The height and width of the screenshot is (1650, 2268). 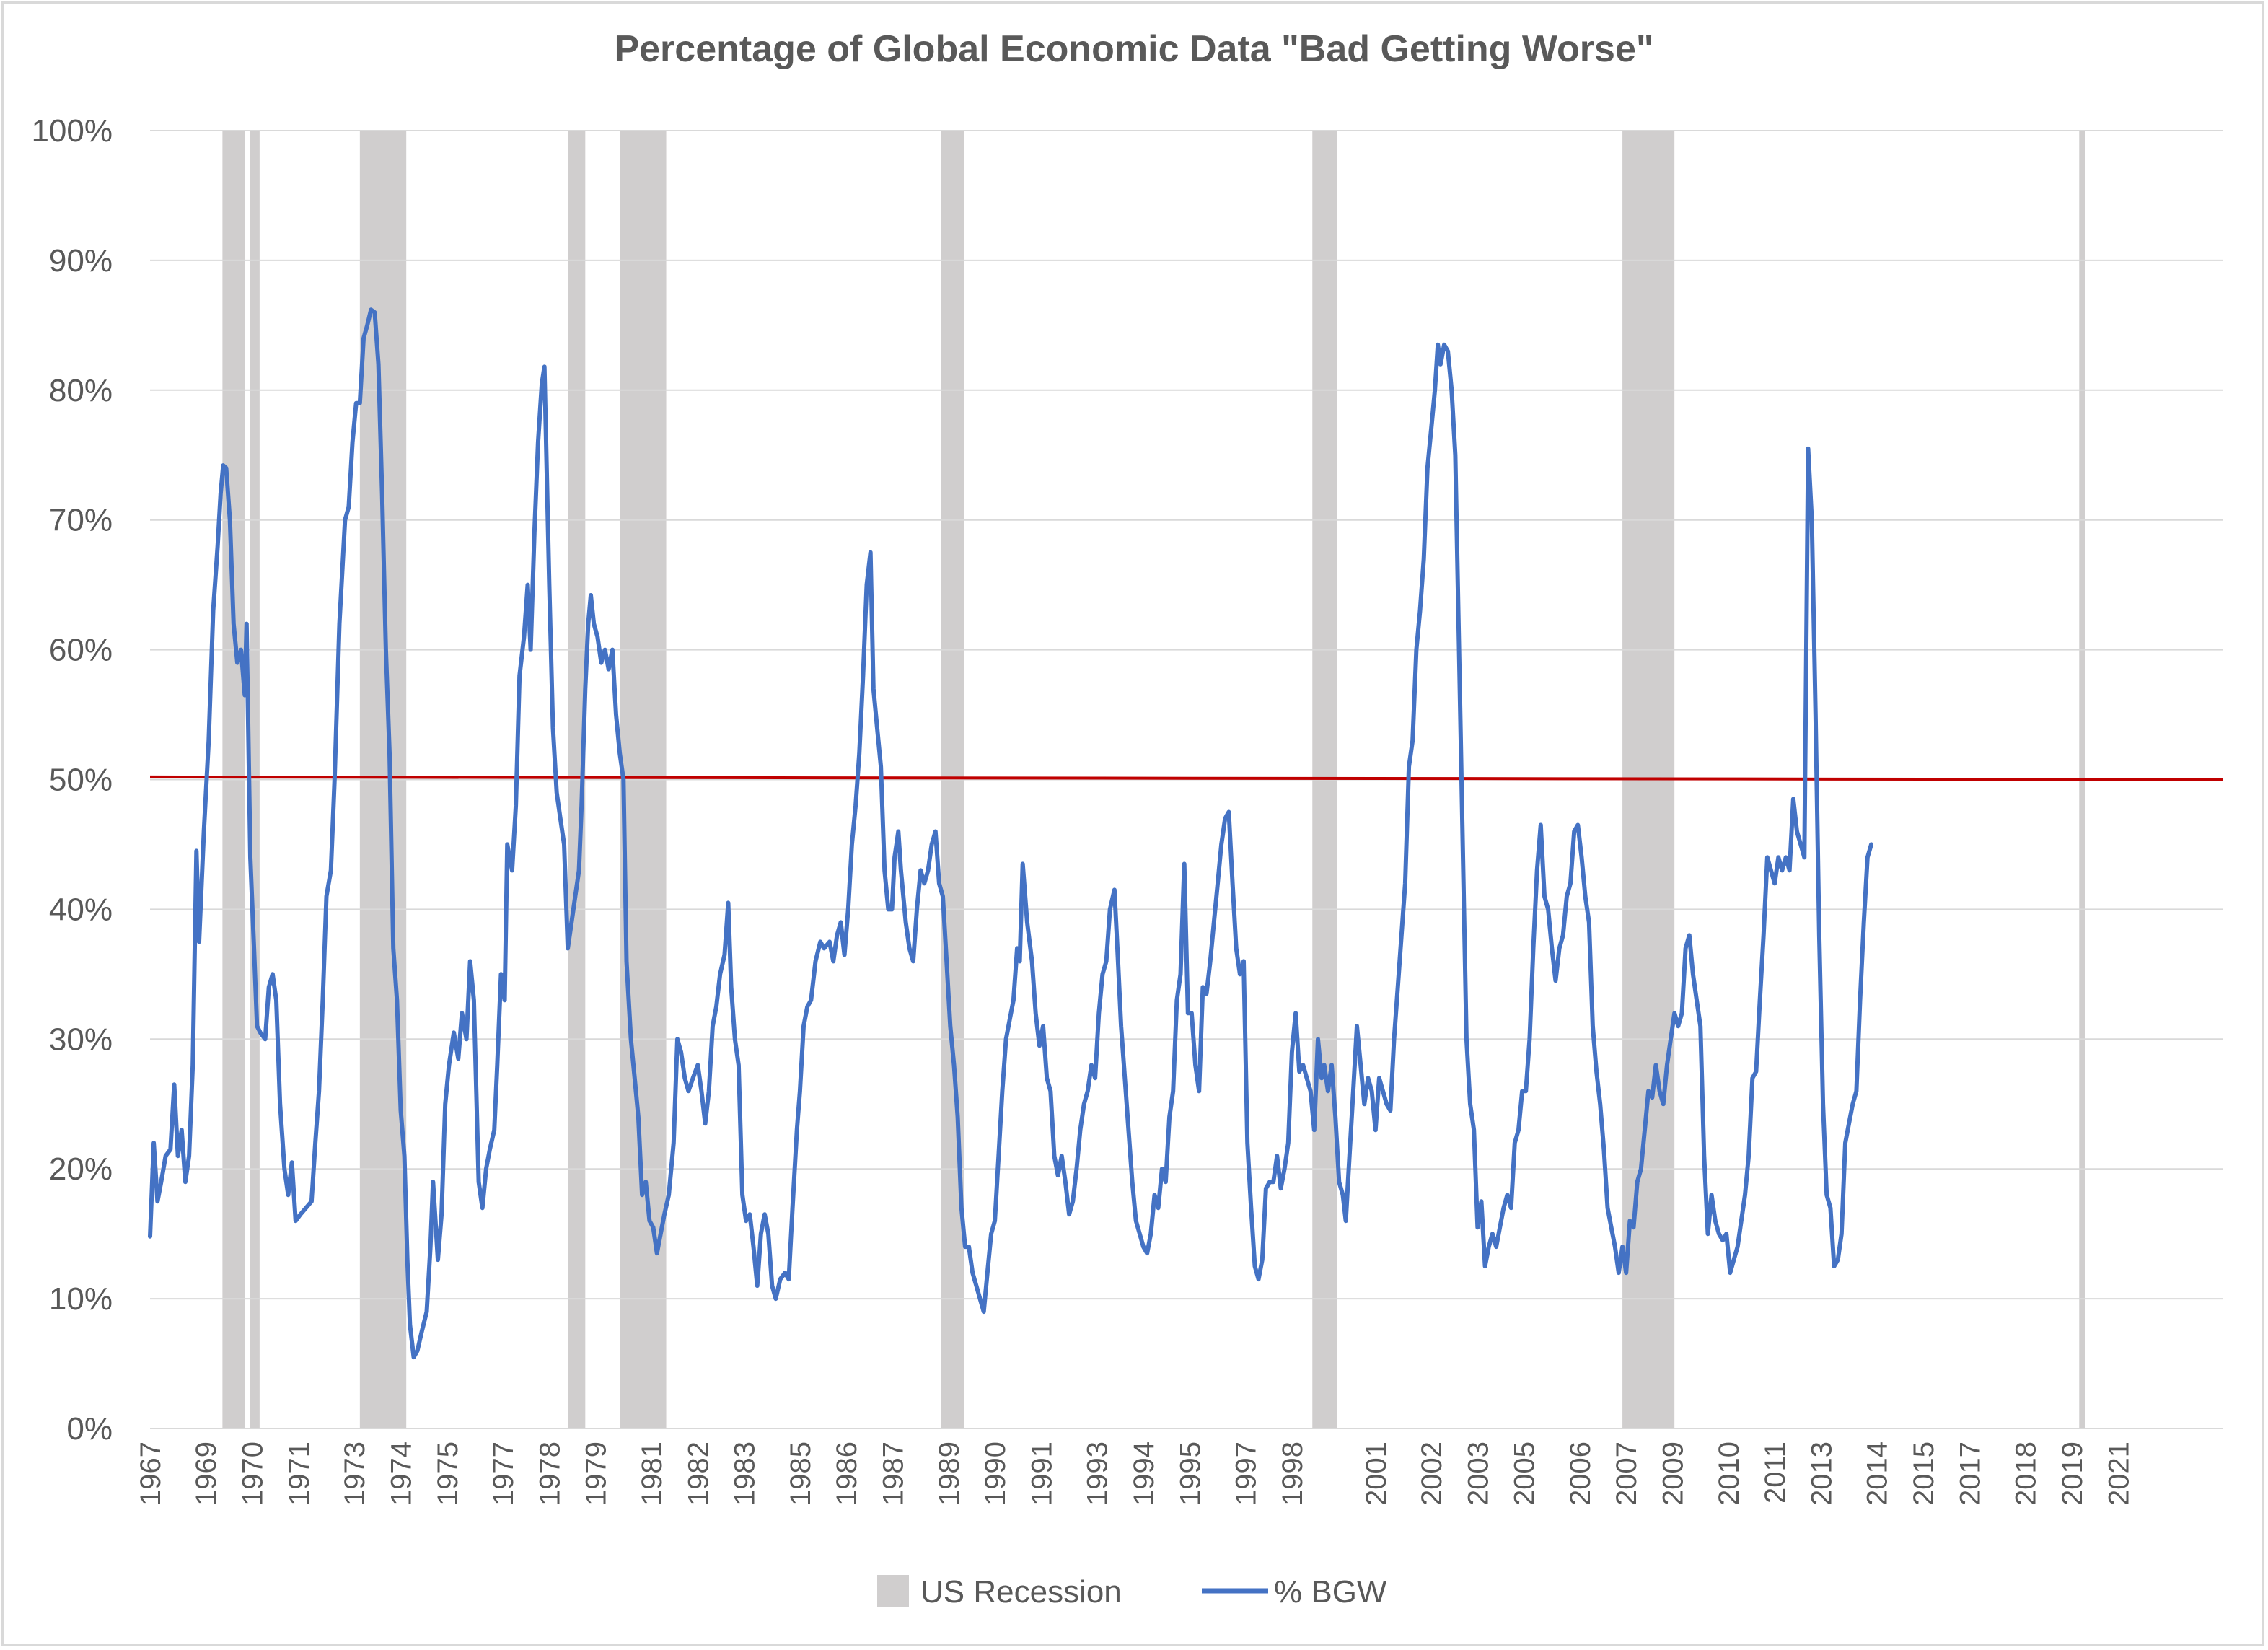 I want to click on x-tick-label: 2001, so click(x=1377, y=1473).